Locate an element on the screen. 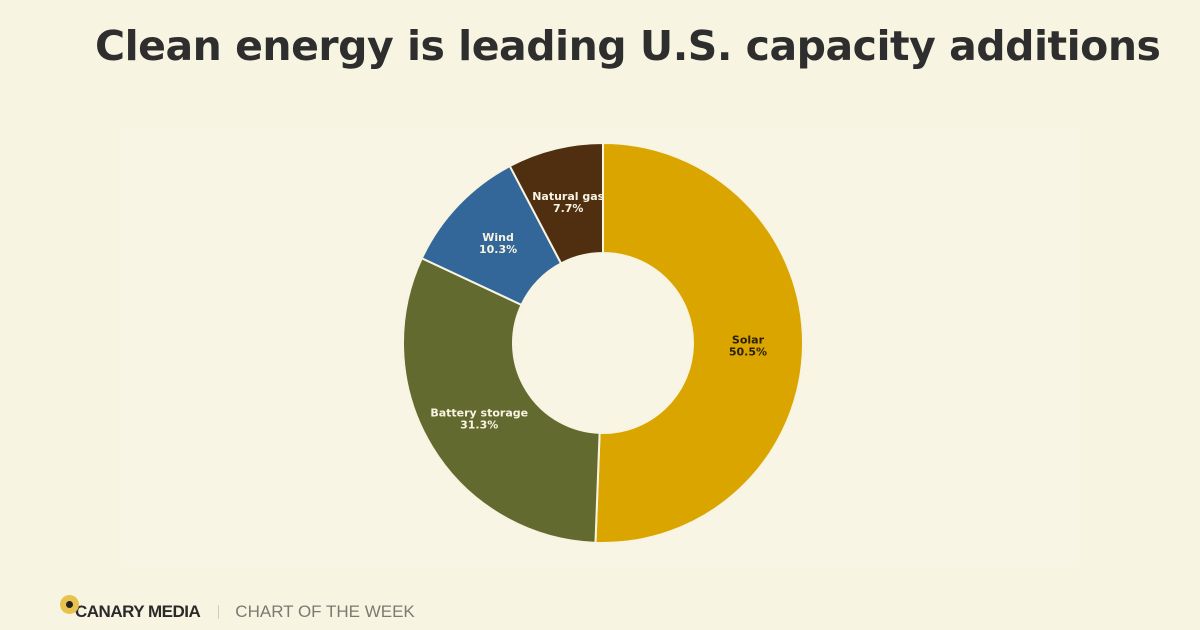  divider is located at coordinates (219, 612).